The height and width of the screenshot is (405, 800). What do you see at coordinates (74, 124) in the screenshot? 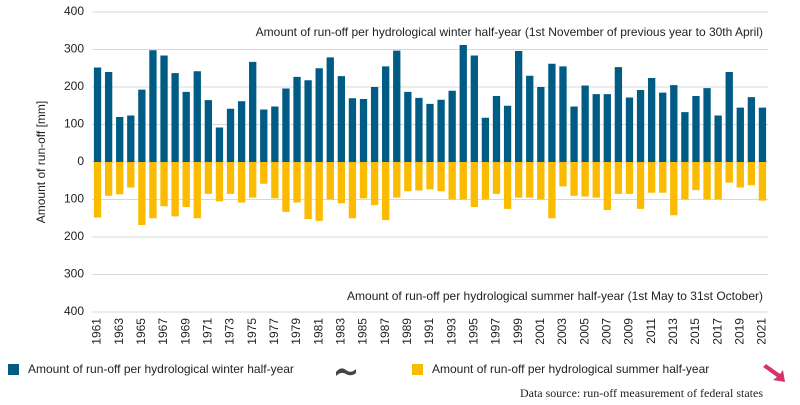
I see `y-tick-label: 100` at bounding box center [74, 124].